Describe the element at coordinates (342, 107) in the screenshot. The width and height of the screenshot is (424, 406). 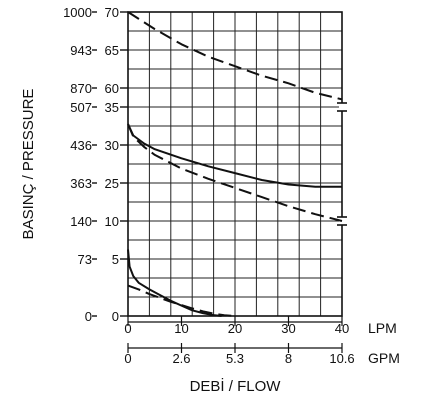
I see `axis-break-gap` at that location.